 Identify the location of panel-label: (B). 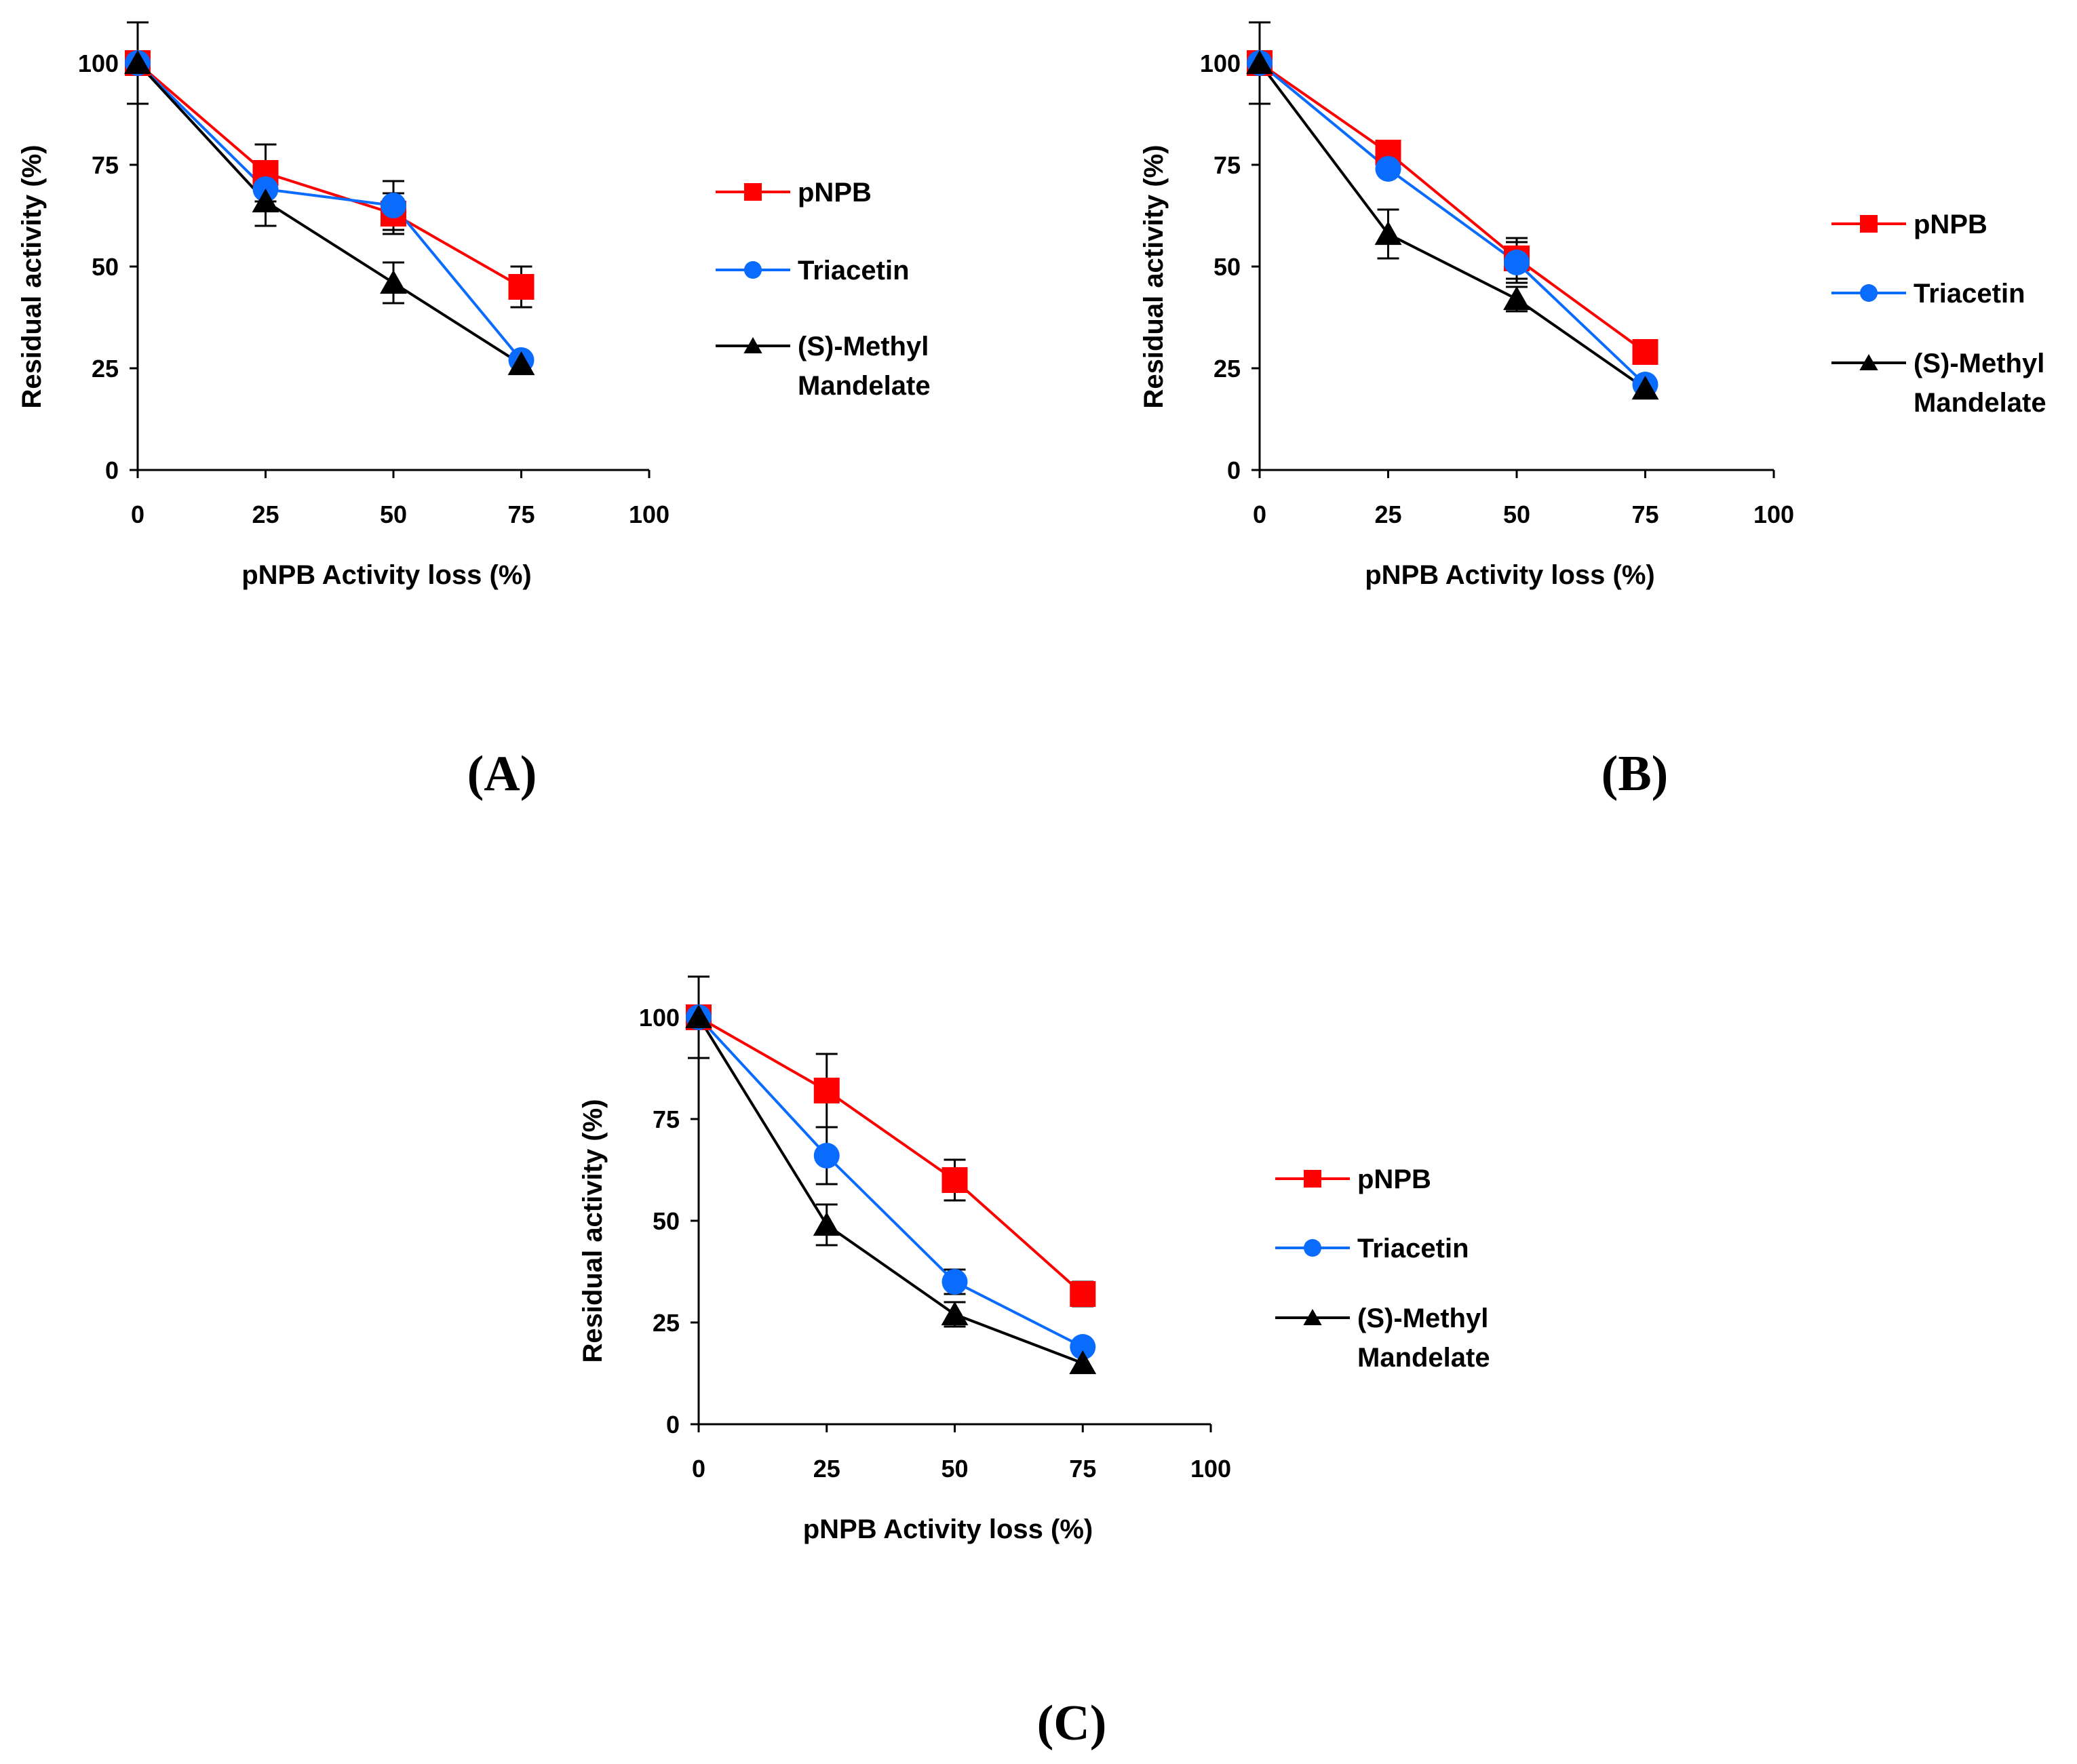
(1635, 774).